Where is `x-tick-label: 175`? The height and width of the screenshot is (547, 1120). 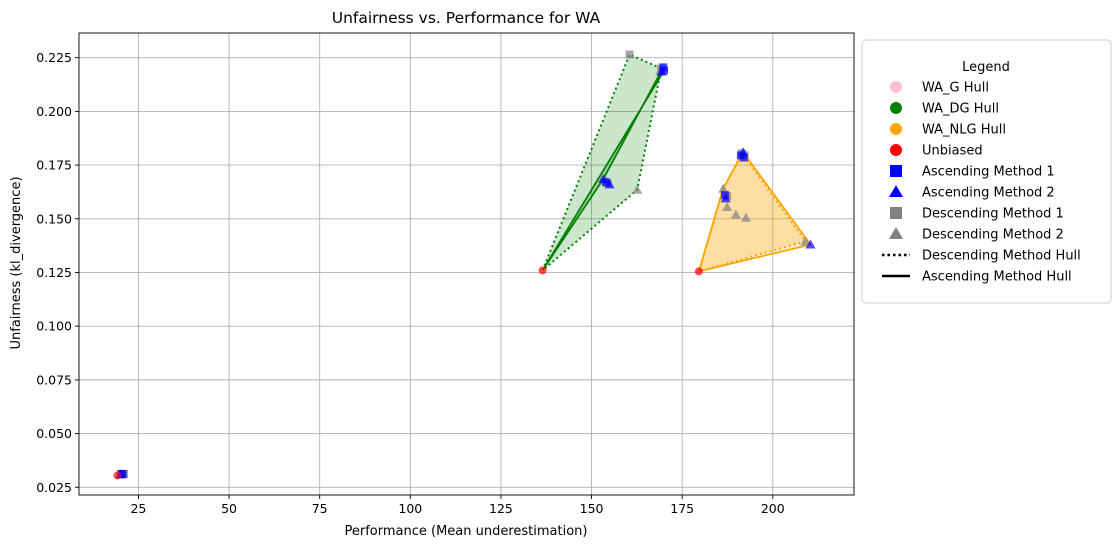
x-tick-label: 175 is located at coordinates (682, 508).